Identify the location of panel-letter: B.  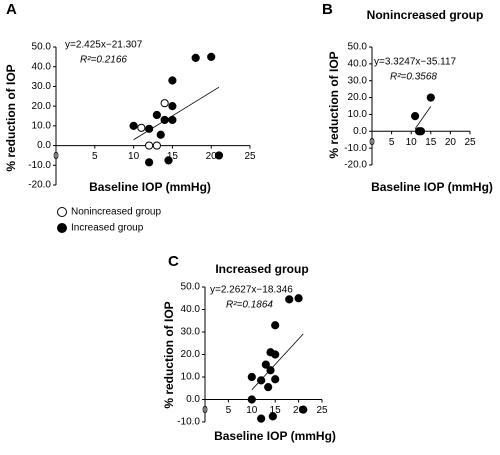
(327, 9).